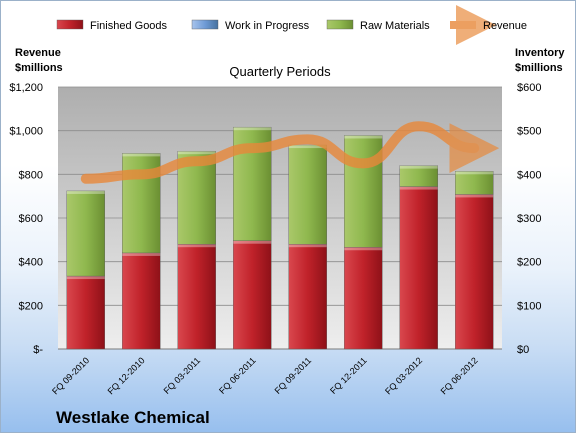  Describe the element at coordinates (182, 375) in the screenshot. I see `x-tick-label: FQ 03-2011` at that location.